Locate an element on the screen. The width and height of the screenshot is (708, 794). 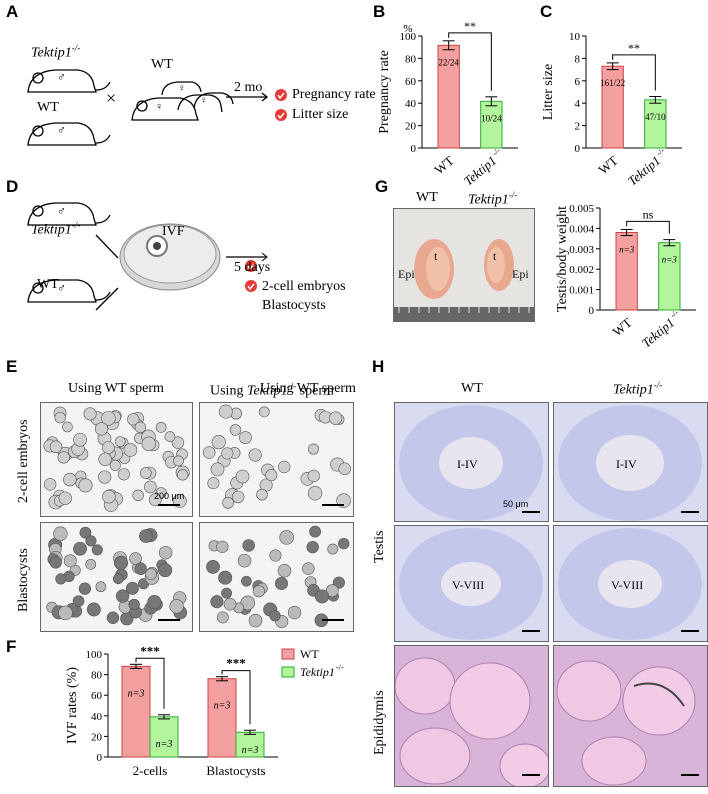
a-outcome-2: Litter size is located at coordinates (320, 114).